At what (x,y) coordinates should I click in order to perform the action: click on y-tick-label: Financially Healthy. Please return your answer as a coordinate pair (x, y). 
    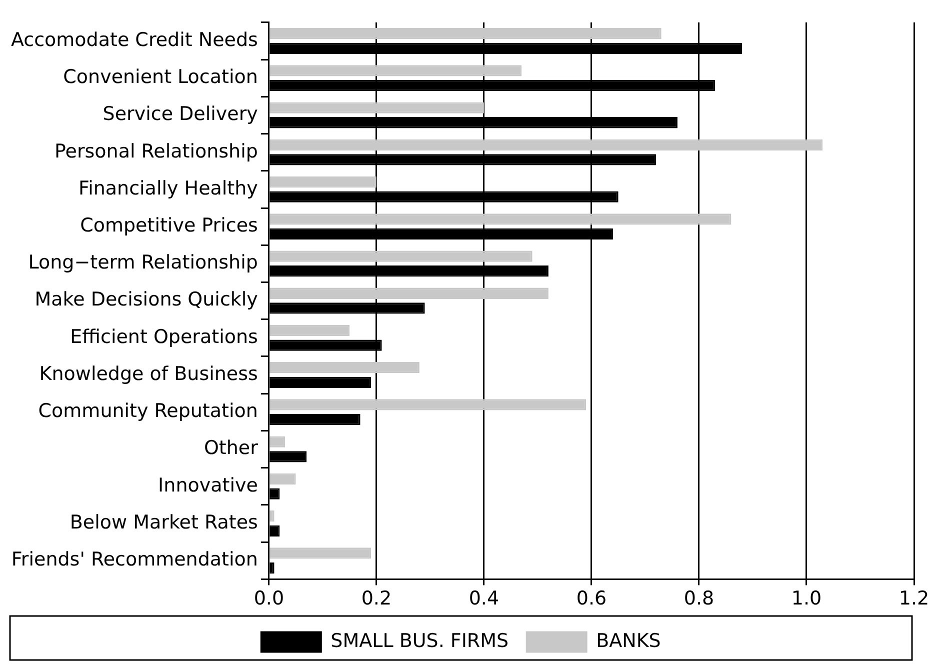
    Looking at the image, I should click on (168, 188).